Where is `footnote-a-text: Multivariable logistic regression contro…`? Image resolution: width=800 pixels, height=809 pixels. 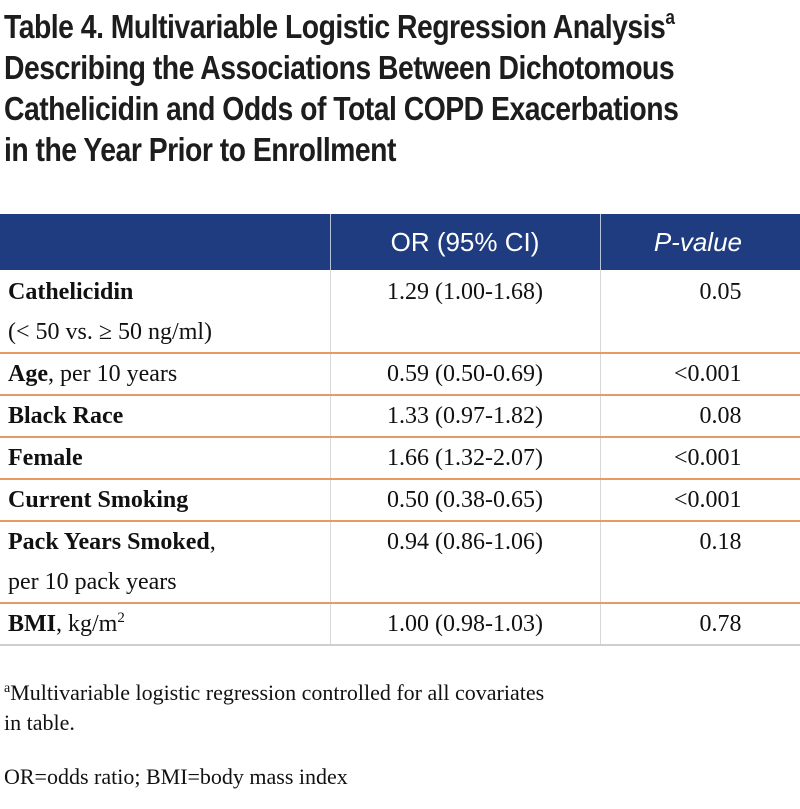 footnote-a-text: Multivariable logistic regression contro… is located at coordinates (277, 692).